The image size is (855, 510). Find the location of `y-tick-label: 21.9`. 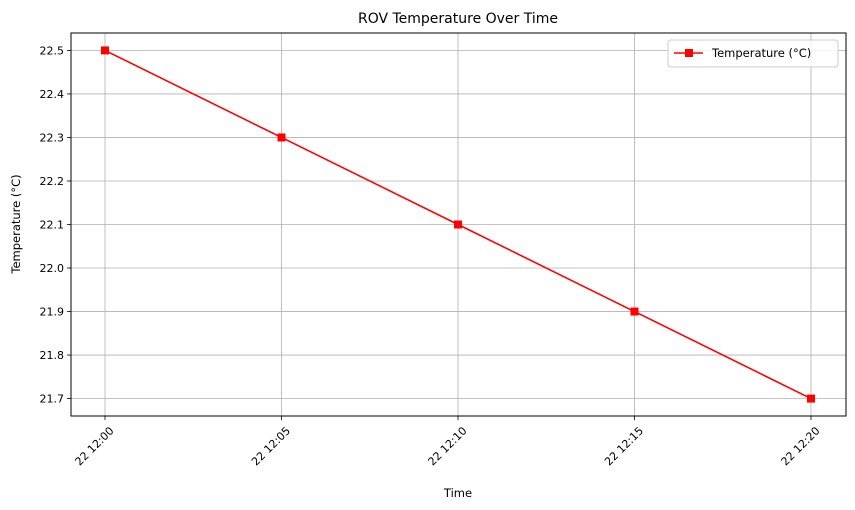

y-tick-label: 21.9 is located at coordinates (52, 312).